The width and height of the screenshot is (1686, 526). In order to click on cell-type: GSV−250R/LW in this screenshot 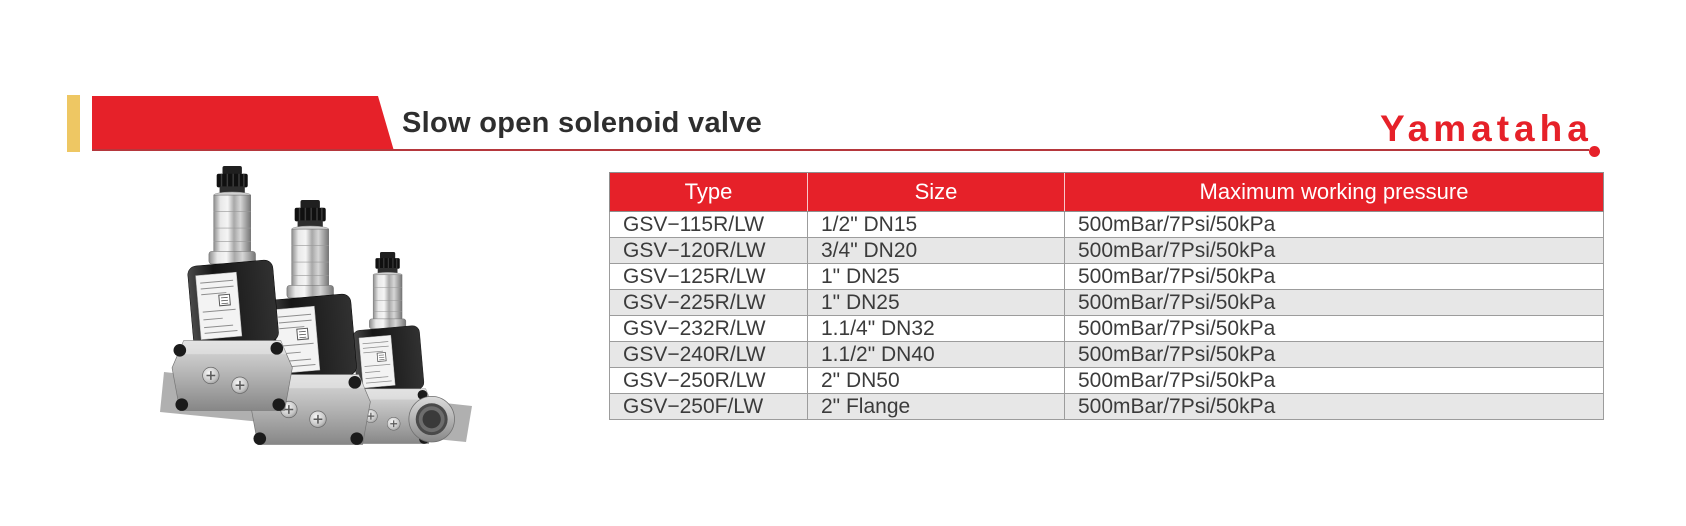, I will do `click(708, 380)`.